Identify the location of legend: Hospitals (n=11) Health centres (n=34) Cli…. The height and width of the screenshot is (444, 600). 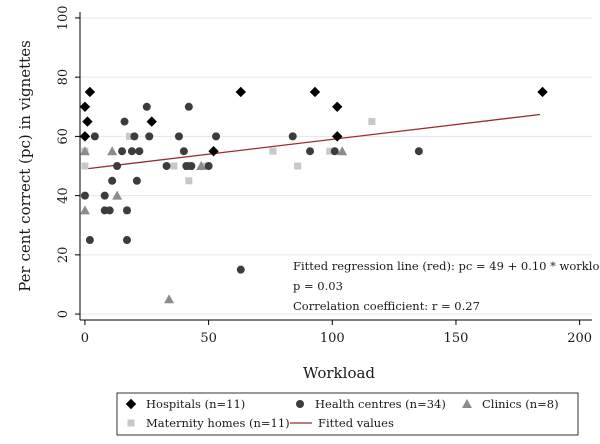
(347, 414).